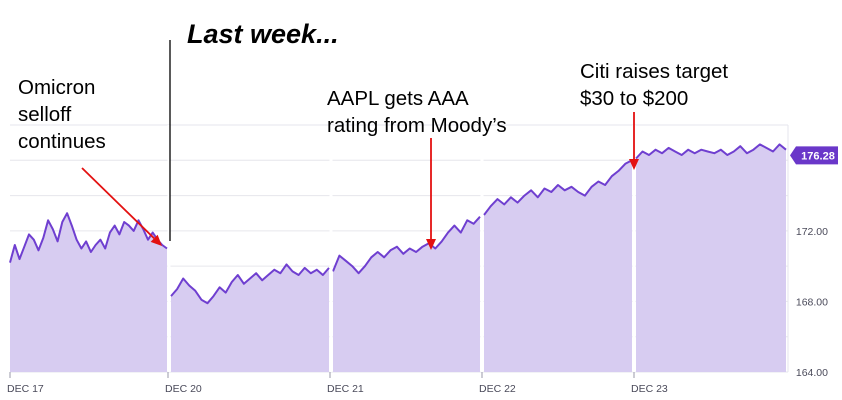 The height and width of the screenshot is (400, 842). What do you see at coordinates (431, 194) in the screenshot?
I see `arrow-aapl` at bounding box center [431, 194].